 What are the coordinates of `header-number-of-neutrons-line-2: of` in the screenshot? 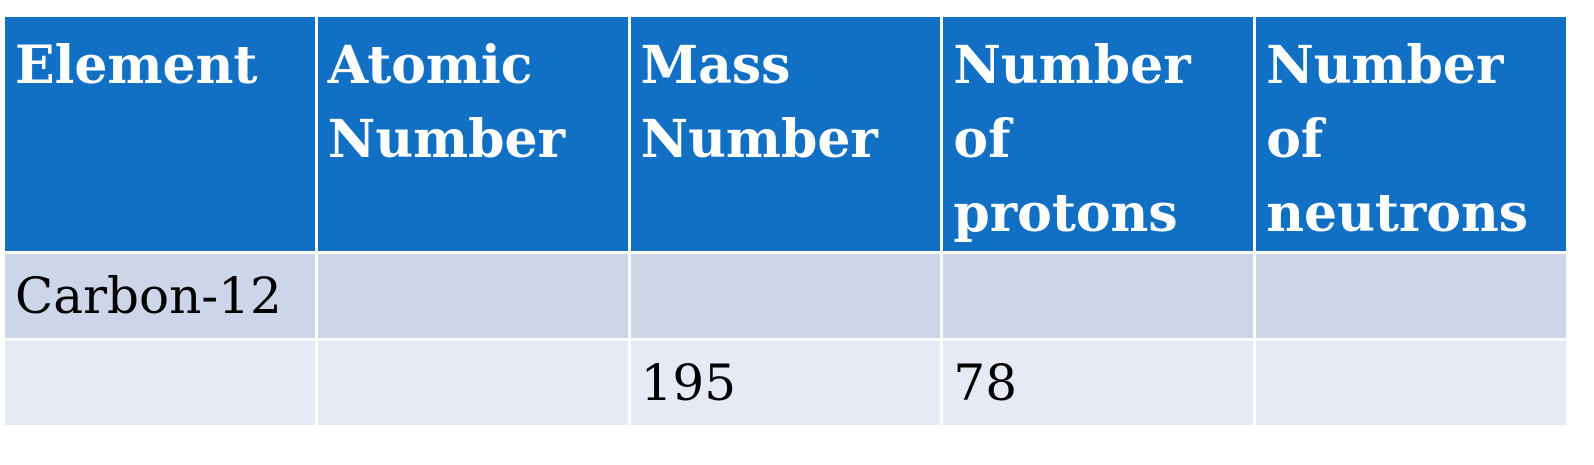 It's located at (1295, 139).